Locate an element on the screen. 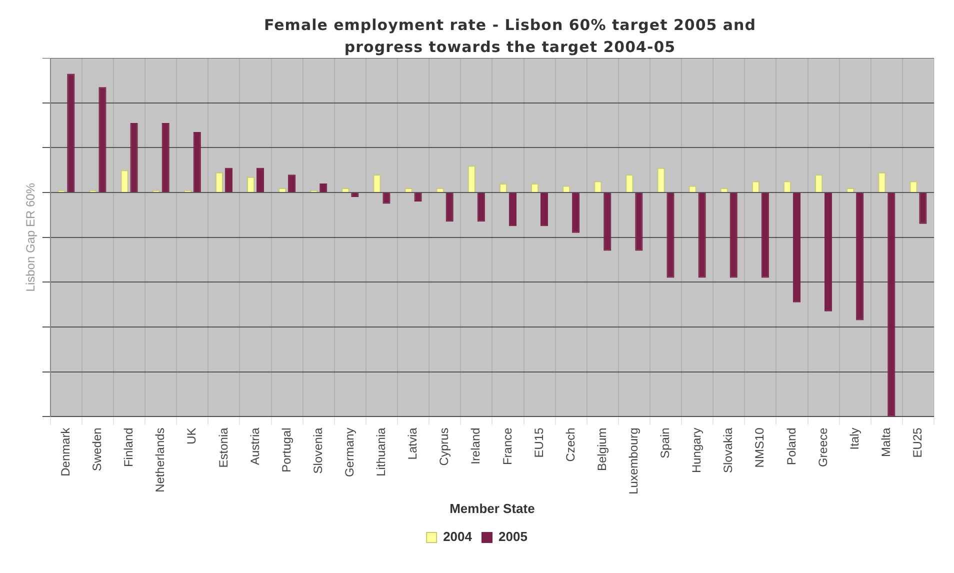 This screenshot has width=954, height=573. x-tick-label: Luxembourg is located at coordinates (633, 461).